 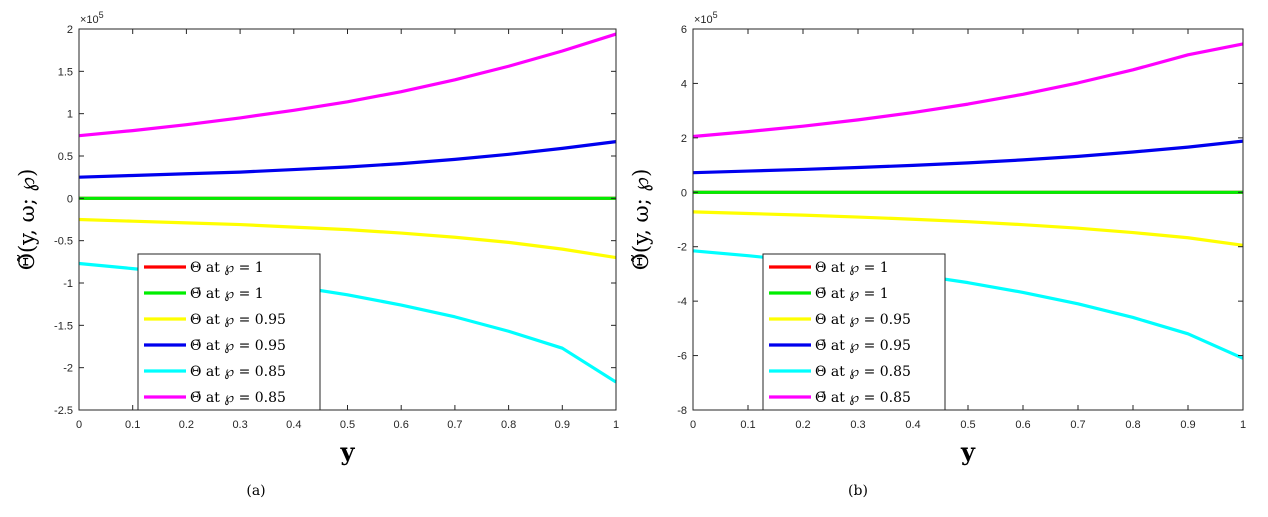 What do you see at coordinates (858, 491) in the screenshot?
I see `panel-caption: (b)` at bounding box center [858, 491].